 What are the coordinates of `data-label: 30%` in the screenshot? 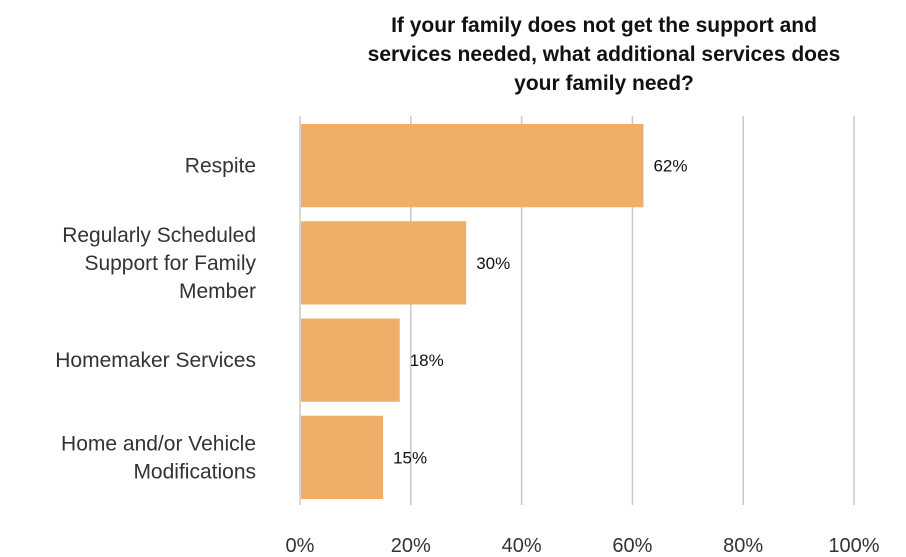 It's located at (493, 263).